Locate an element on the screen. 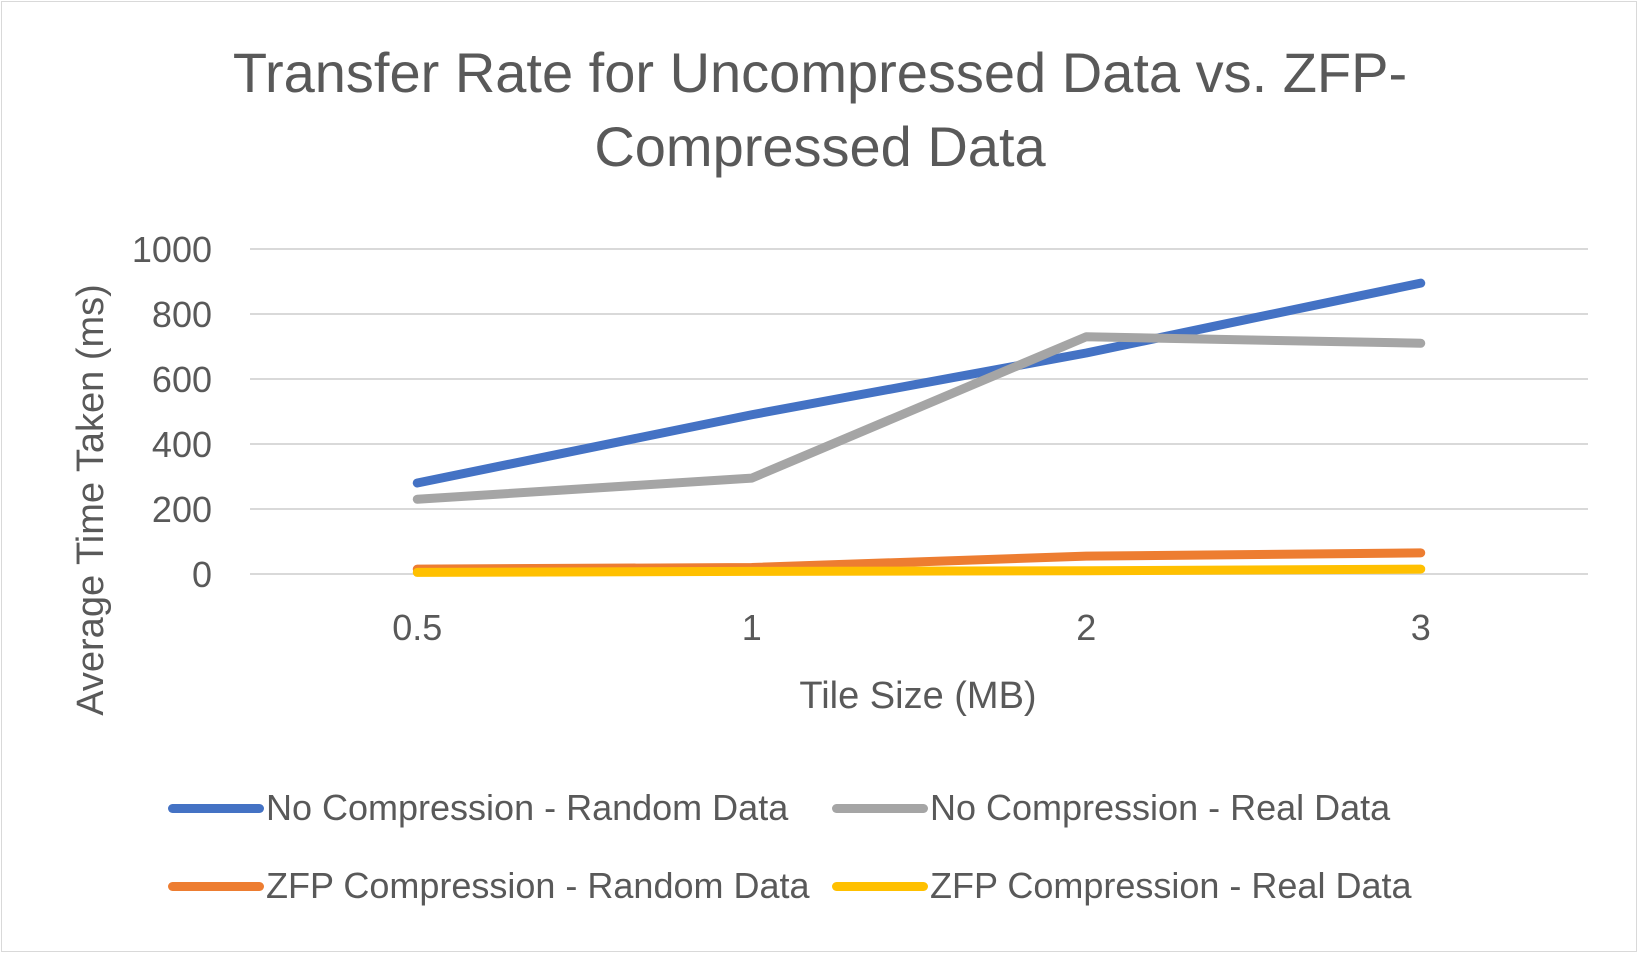 Image resolution: width=1640 pixels, height=955 pixels. legend-item: ZFP Compression - Real Data is located at coordinates (1122, 886).